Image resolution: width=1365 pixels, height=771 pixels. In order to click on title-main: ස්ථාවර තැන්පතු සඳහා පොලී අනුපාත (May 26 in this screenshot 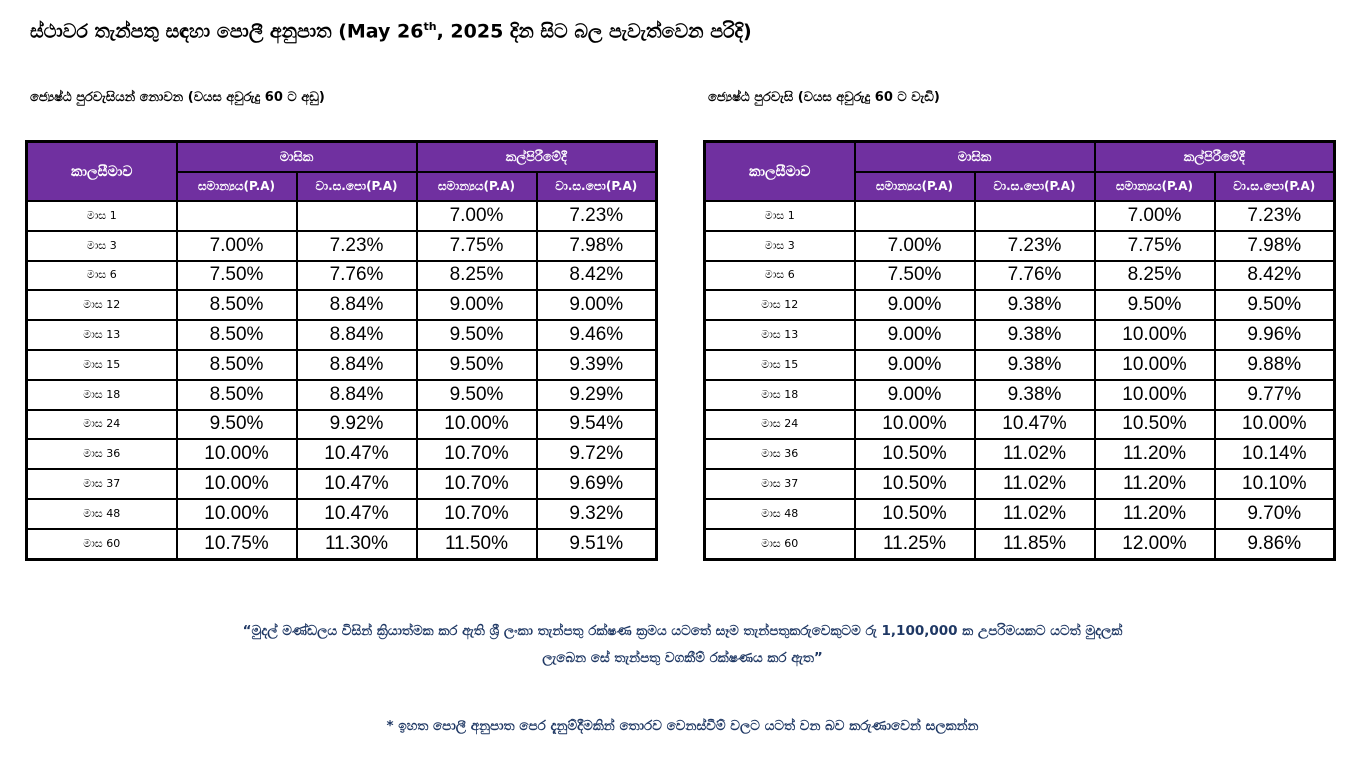, I will do `click(227, 31)`.